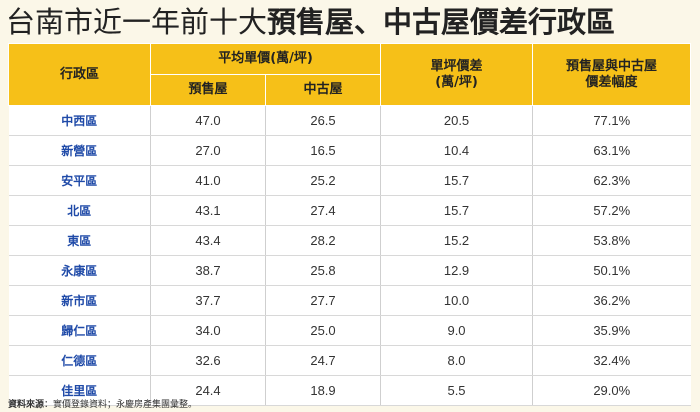 The height and width of the screenshot is (412, 700). What do you see at coordinates (611, 390) in the screenshot?
I see `cell-ratio: 29.0%` at bounding box center [611, 390].